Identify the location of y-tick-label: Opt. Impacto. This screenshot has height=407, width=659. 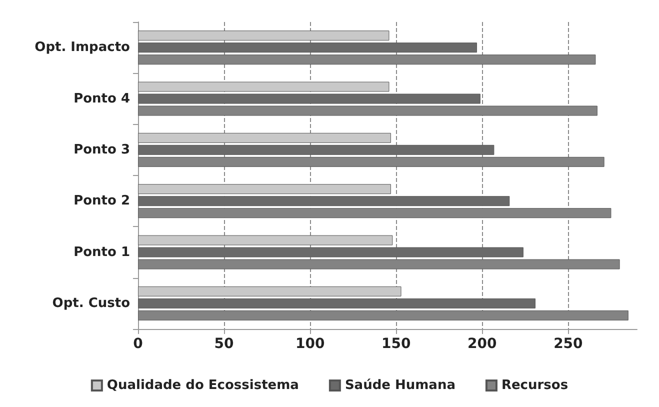
(82, 48).